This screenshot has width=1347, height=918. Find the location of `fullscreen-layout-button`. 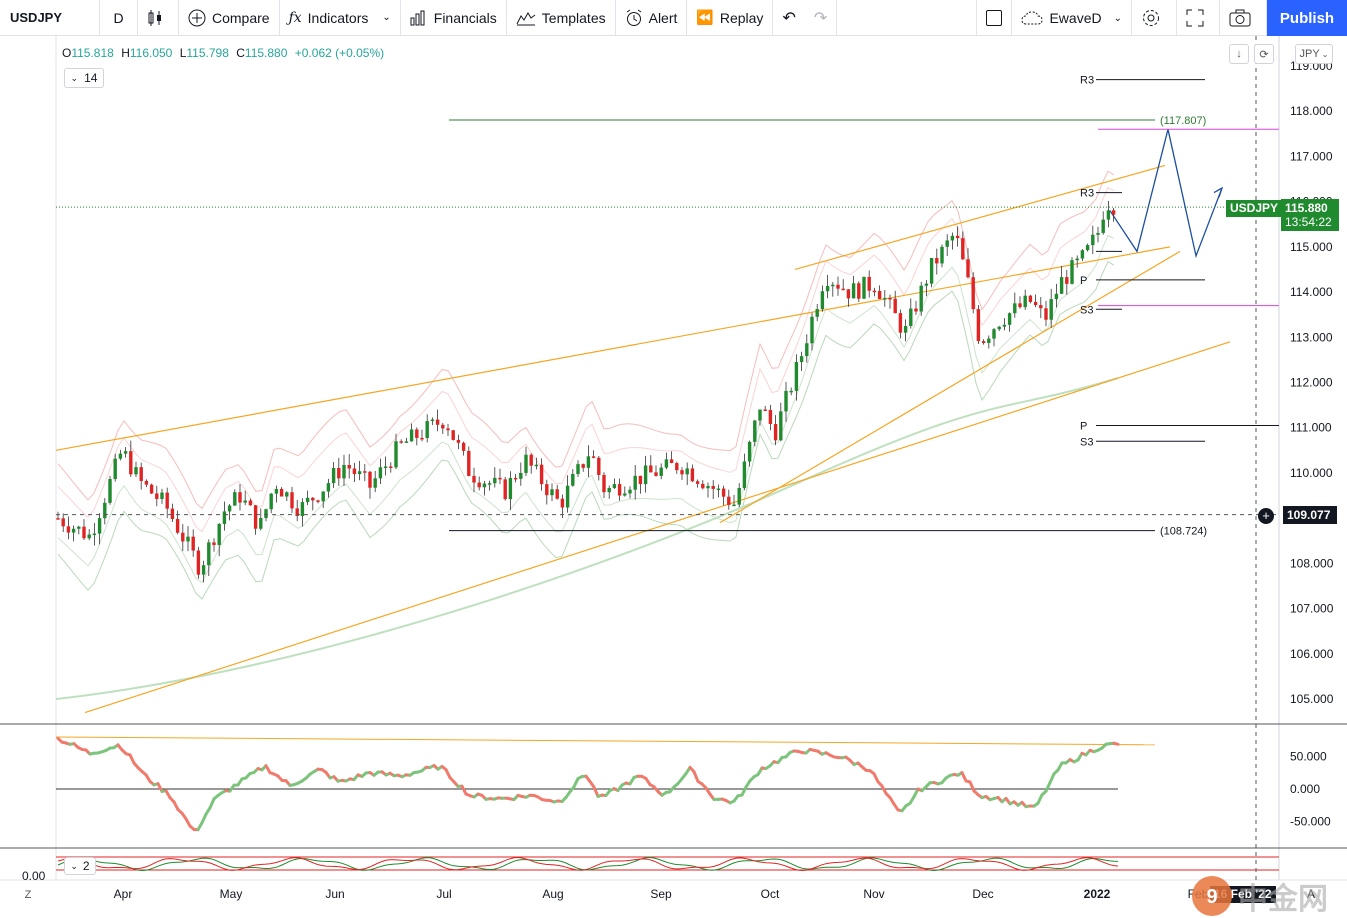

fullscreen-layout-button is located at coordinates (994, 18).